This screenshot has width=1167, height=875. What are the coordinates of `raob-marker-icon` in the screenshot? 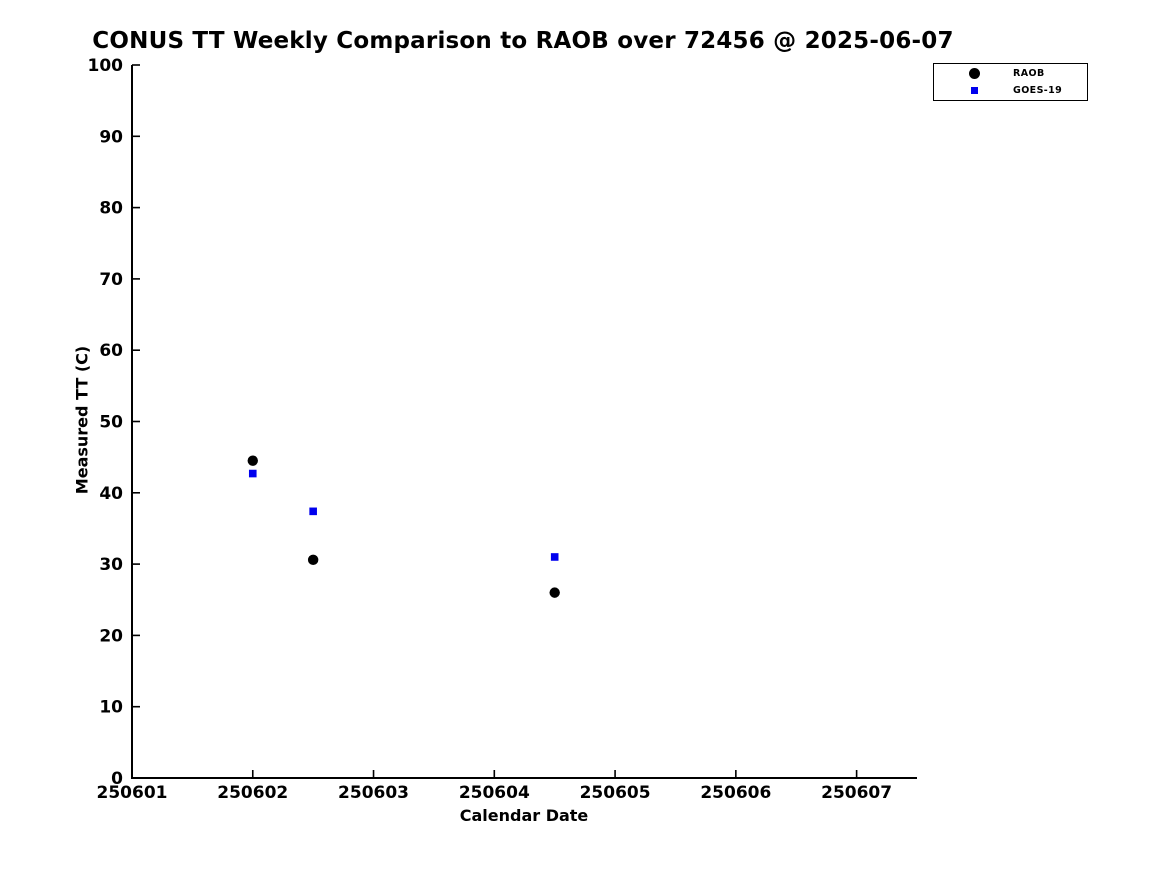 It's located at (974, 73).